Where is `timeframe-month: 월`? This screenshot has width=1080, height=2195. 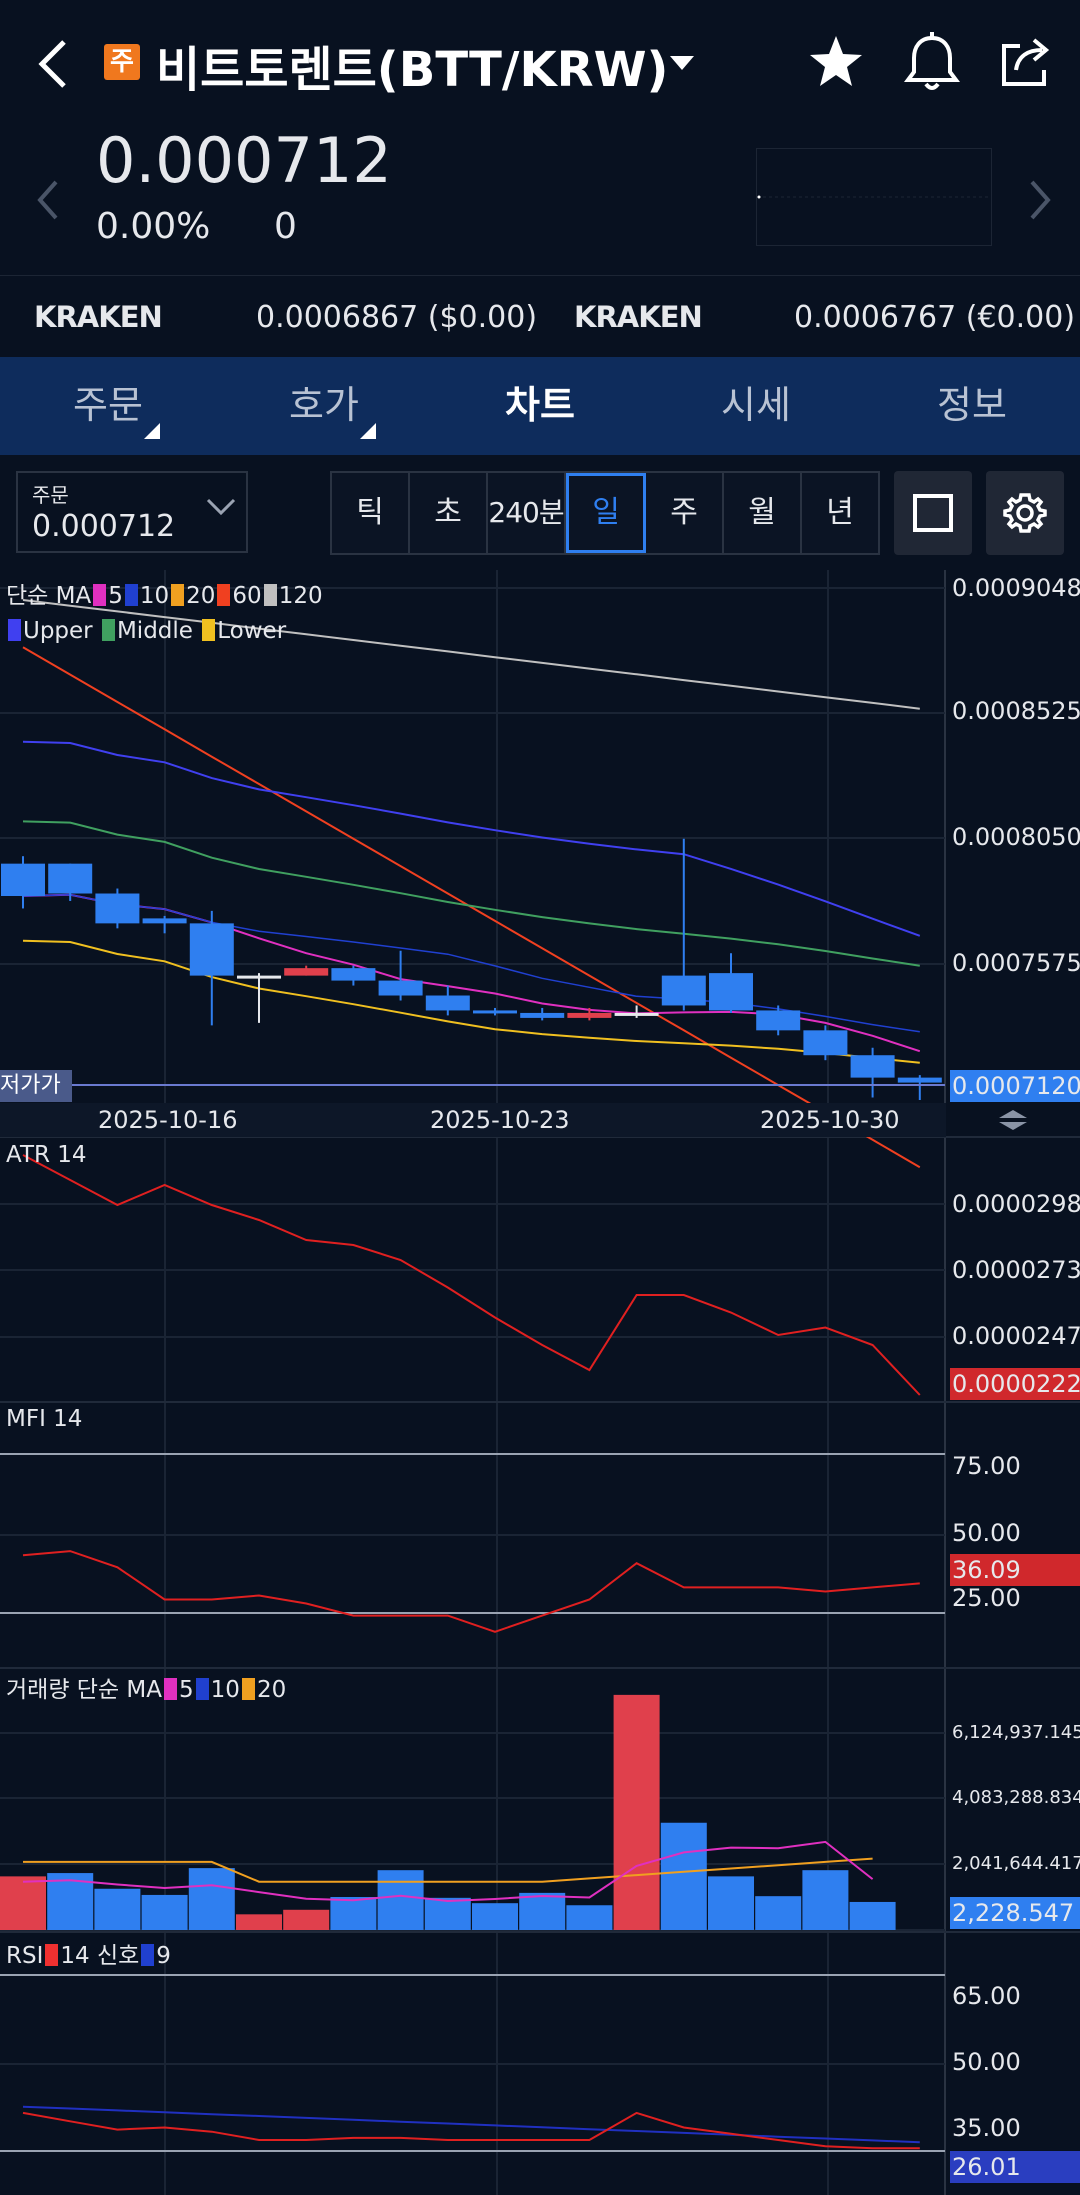 timeframe-month: 월 is located at coordinates (763, 513).